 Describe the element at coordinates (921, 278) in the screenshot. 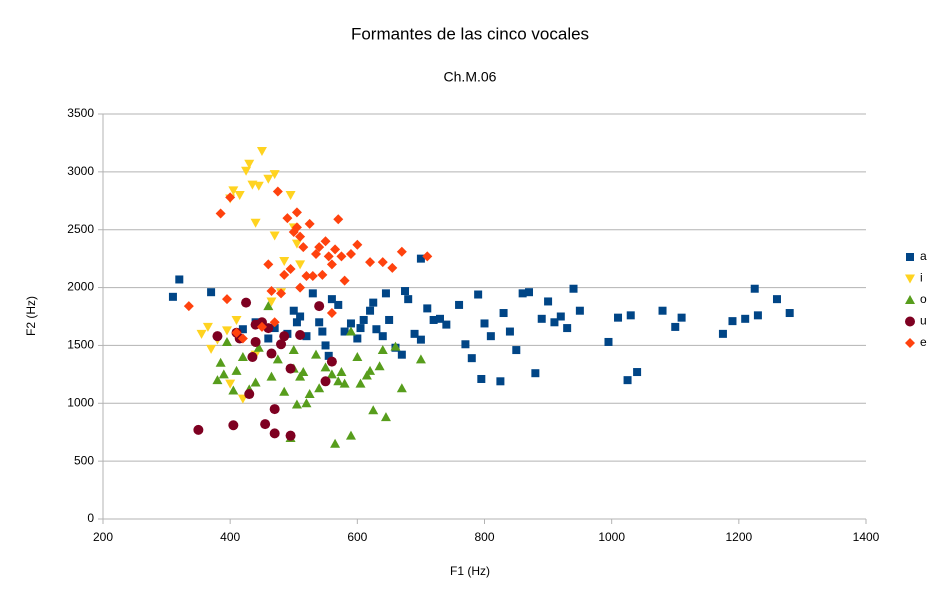

I see `legend-label: i` at that location.